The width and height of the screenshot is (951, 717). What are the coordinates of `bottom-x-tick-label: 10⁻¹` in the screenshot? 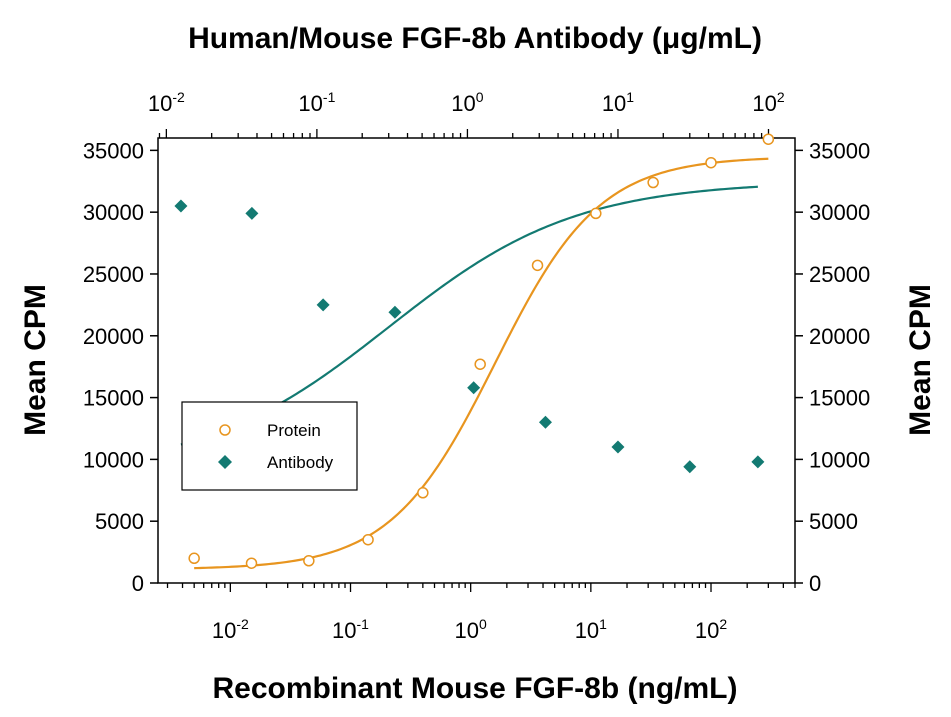 It's located at (350, 629).